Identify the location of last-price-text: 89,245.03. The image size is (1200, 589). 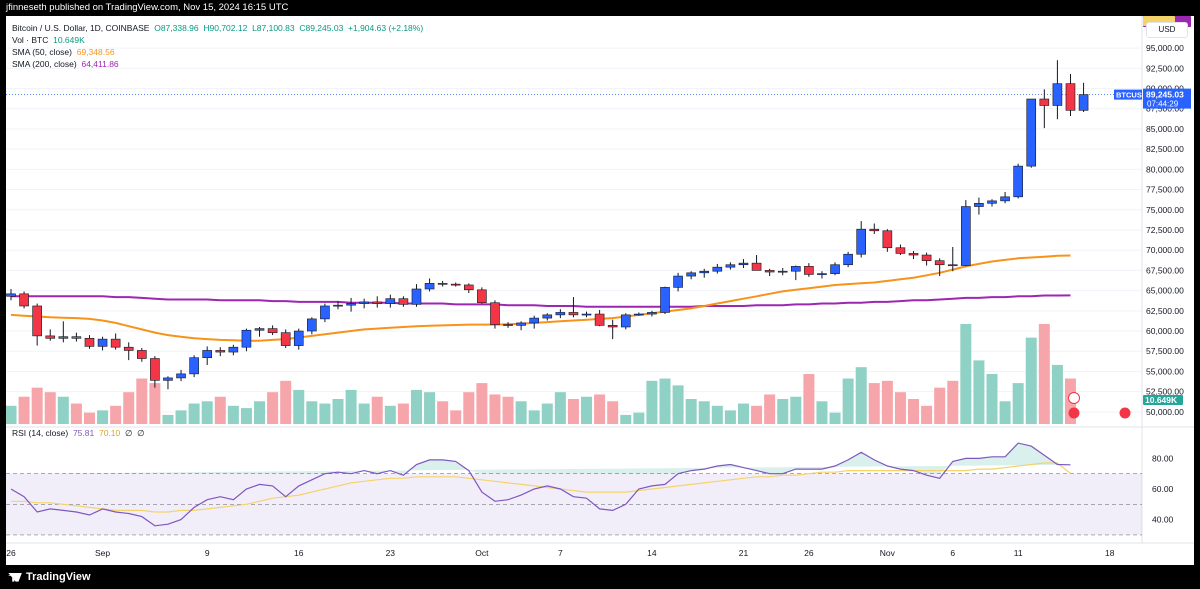
(1165, 95).